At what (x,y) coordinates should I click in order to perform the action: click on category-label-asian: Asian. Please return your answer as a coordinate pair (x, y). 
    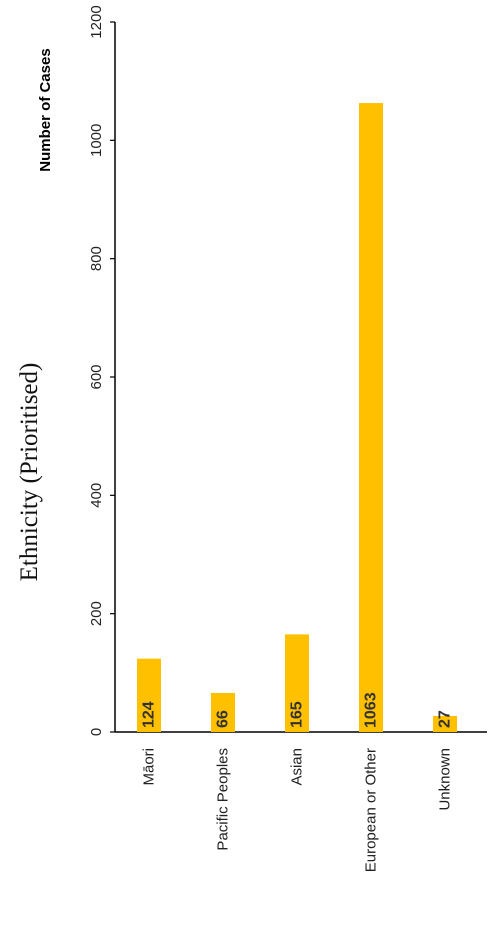
    Looking at the image, I should click on (297, 767).